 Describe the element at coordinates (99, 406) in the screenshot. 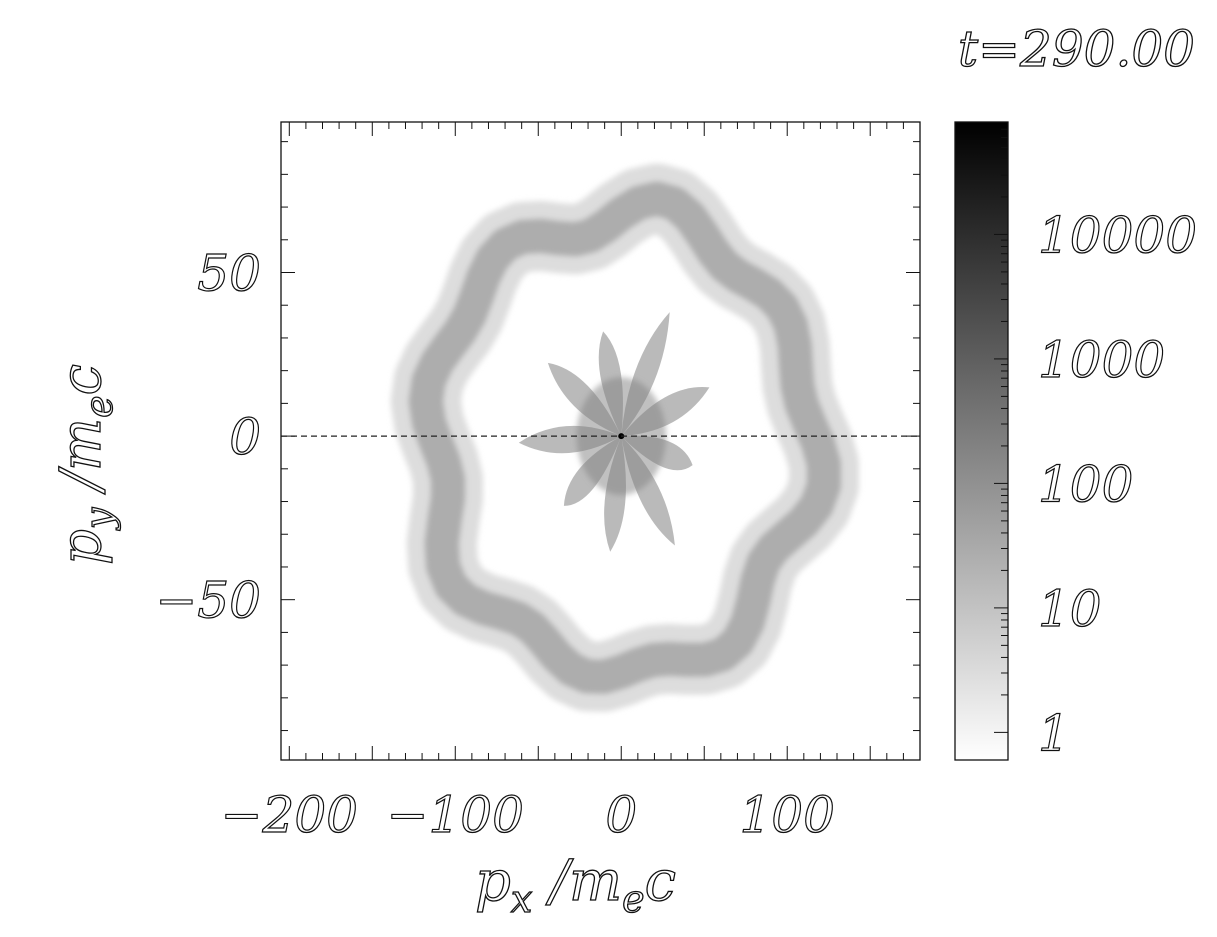

I see `y-label-unit-sub: e` at that location.